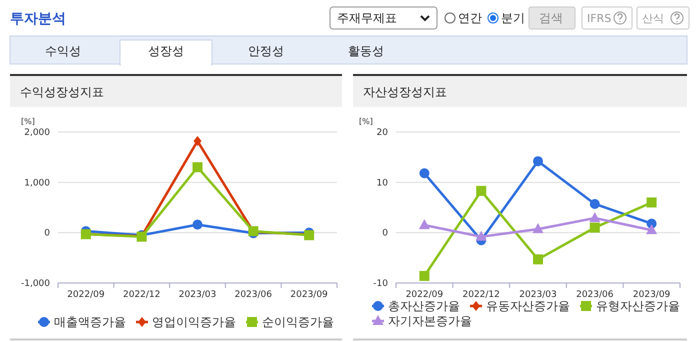  I want to click on y-tick-label: 1,000, so click(37, 183).